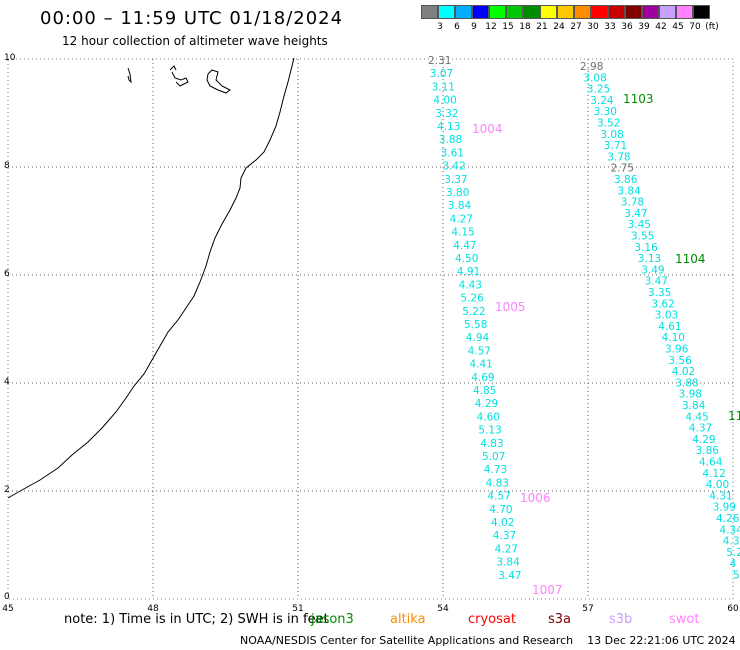 Image resolution: width=740 pixels, height=650 pixels. I want to click on track-id-label: 1104, so click(690, 259).